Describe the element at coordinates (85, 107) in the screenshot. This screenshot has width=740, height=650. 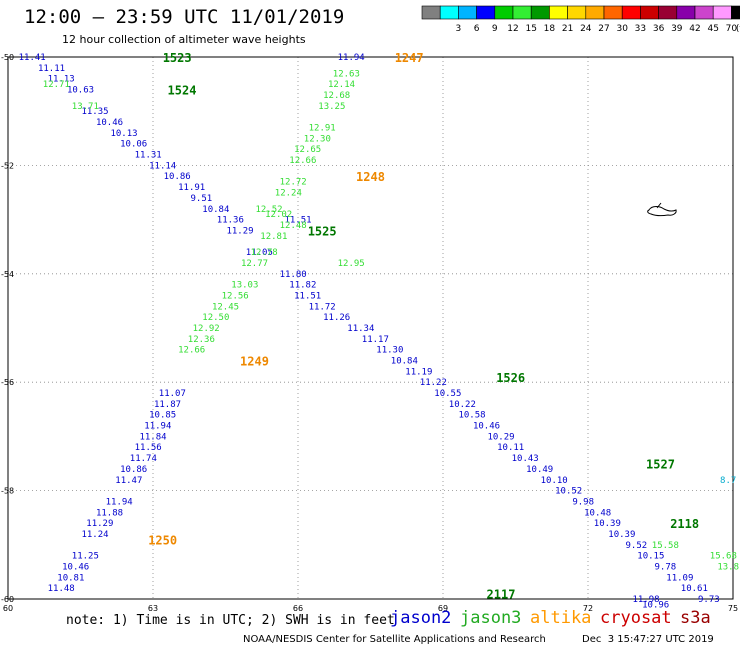
I see `swh-value-jason3: 13.71` at that location.